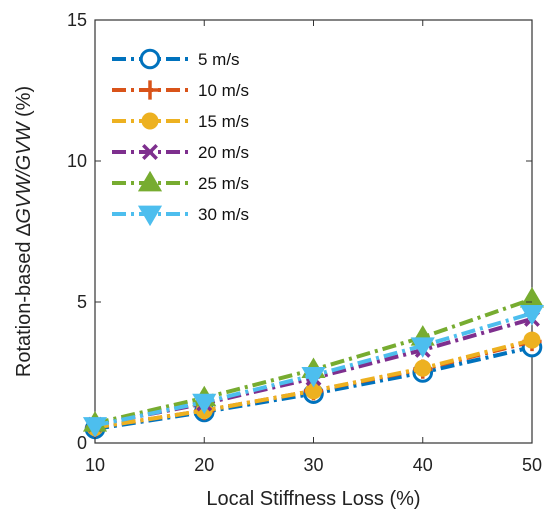  I want to click on y-axis-label-numerator: GVW, so click(24, 199).